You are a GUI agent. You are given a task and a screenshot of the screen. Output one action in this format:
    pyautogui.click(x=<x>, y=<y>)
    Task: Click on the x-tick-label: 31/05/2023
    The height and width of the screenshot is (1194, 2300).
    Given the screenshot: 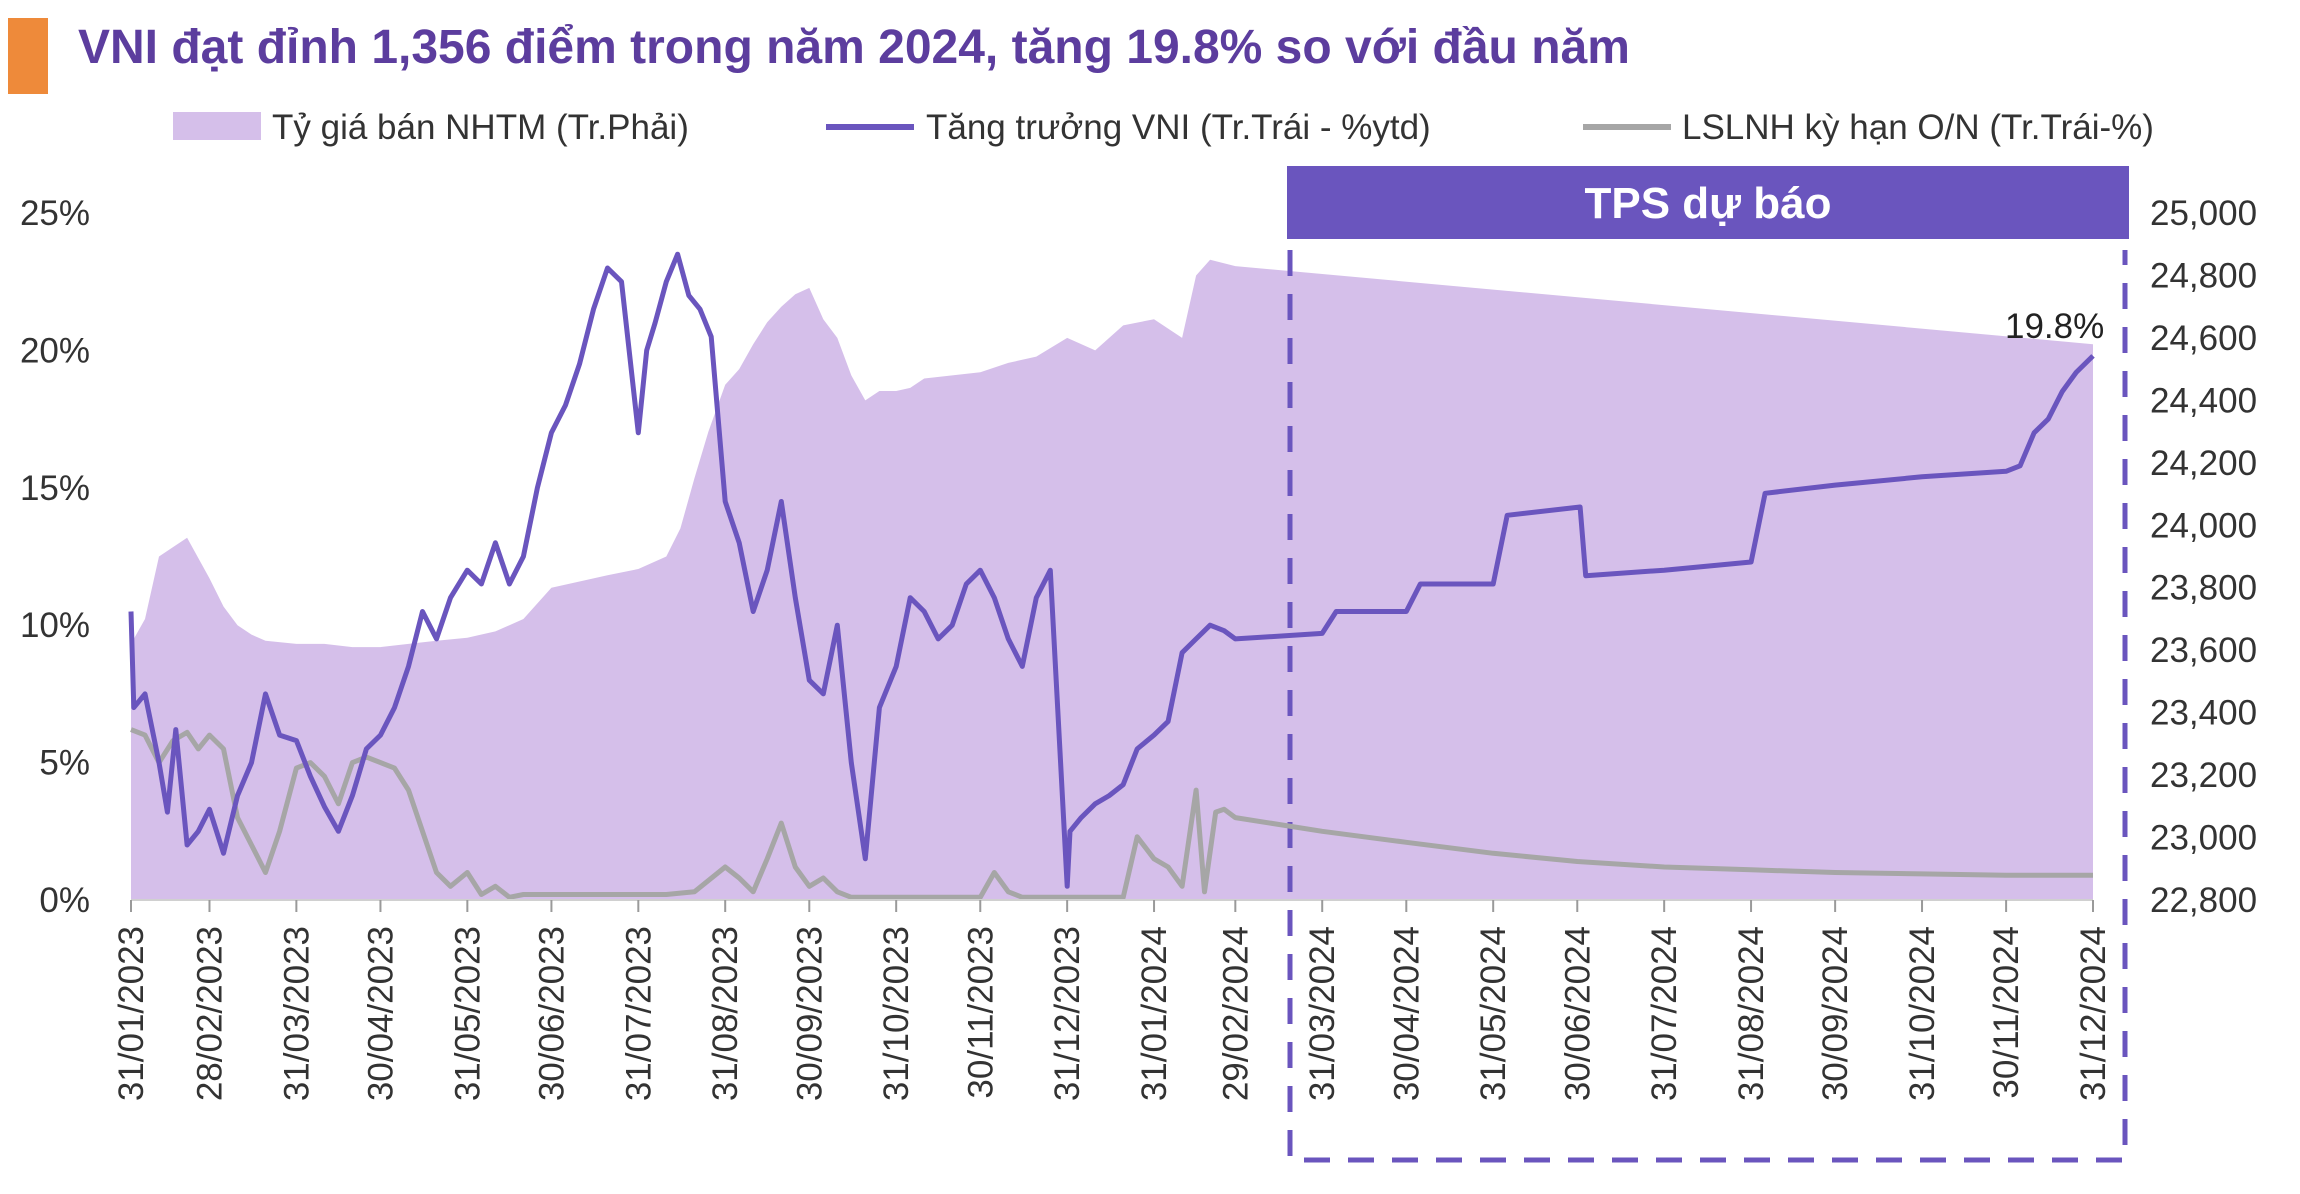 What is the action you would take?
    pyautogui.click(x=467, y=1013)
    